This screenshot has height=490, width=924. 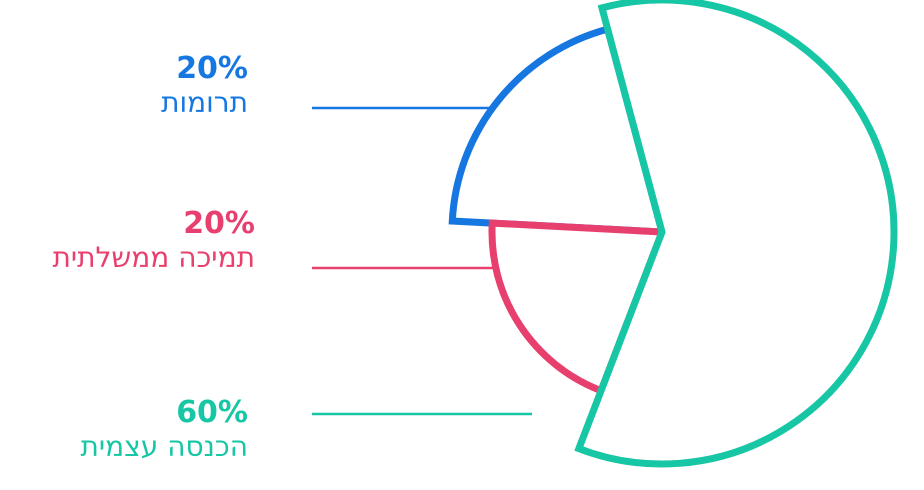 What do you see at coordinates (164, 446) in the screenshot?
I see `slice-label-self-income: הכנסה עצמית` at bounding box center [164, 446].